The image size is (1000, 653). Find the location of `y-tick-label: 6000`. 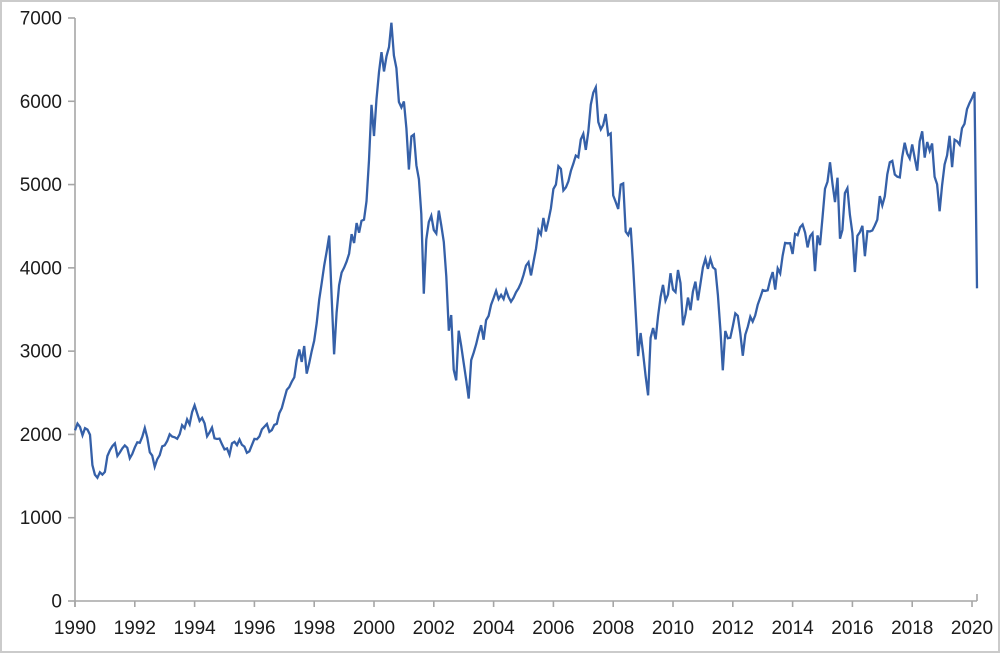

y-tick-label: 6000 is located at coordinates (41, 102).